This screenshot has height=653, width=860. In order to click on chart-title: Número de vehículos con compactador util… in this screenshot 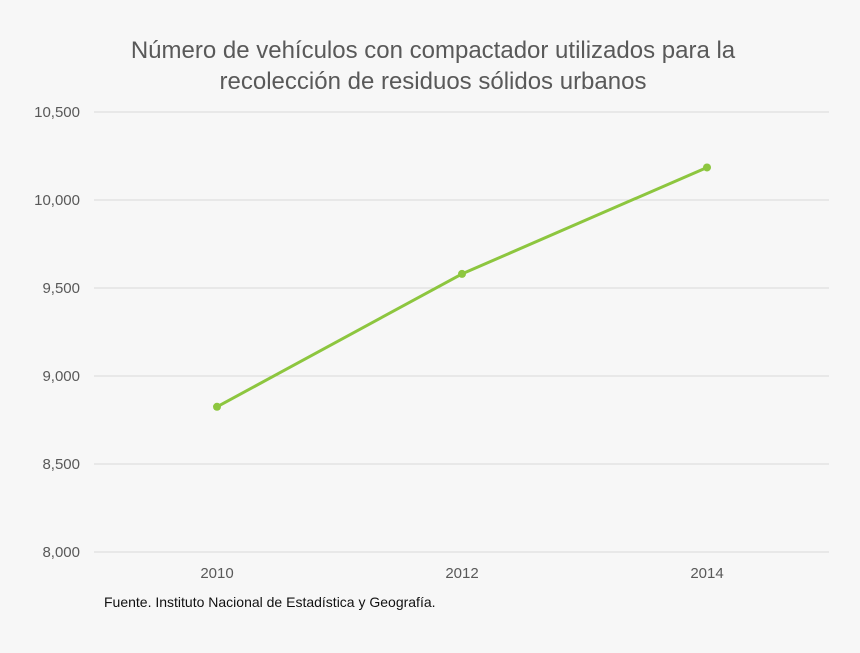, I will do `click(433, 66)`.